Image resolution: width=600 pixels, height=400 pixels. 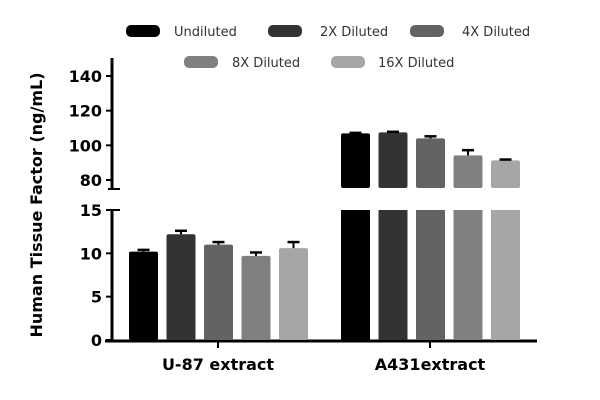 I want to click on y-tick-label: 5, so click(x=96, y=297).